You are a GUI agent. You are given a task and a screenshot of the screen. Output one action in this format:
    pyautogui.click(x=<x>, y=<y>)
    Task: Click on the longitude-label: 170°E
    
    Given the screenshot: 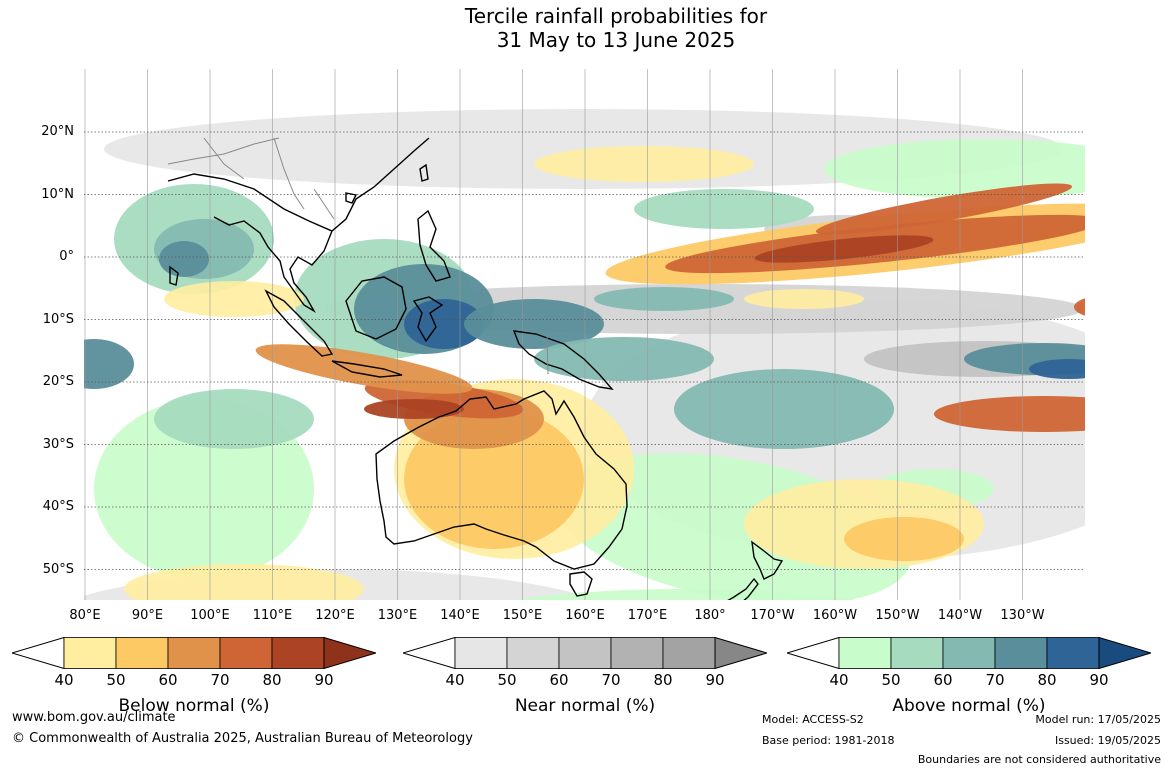 What is the action you would take?
    pyautogui.click(x=647, y=615)
    